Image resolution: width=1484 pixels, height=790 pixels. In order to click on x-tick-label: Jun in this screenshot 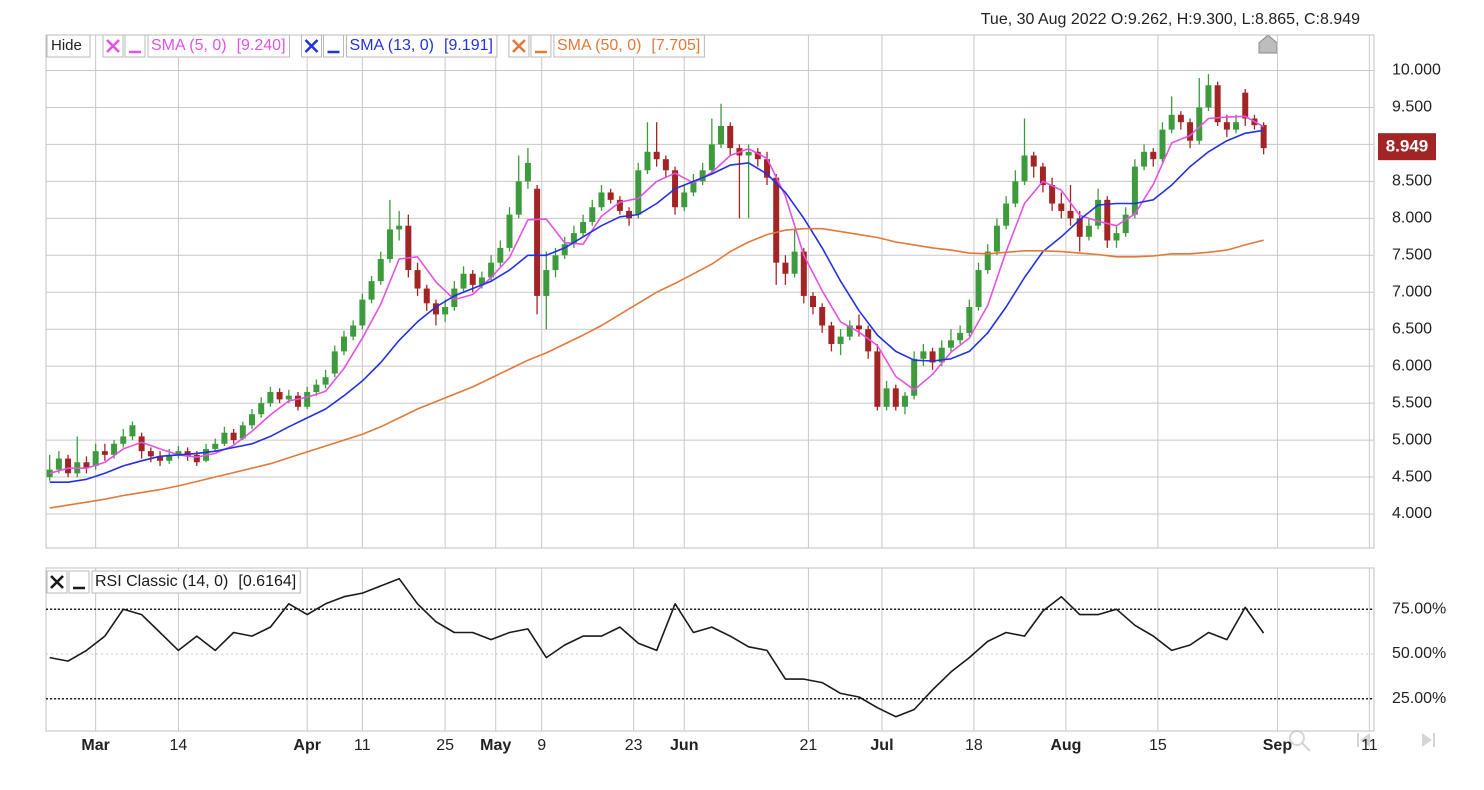, I will do `click(684, 745)`.